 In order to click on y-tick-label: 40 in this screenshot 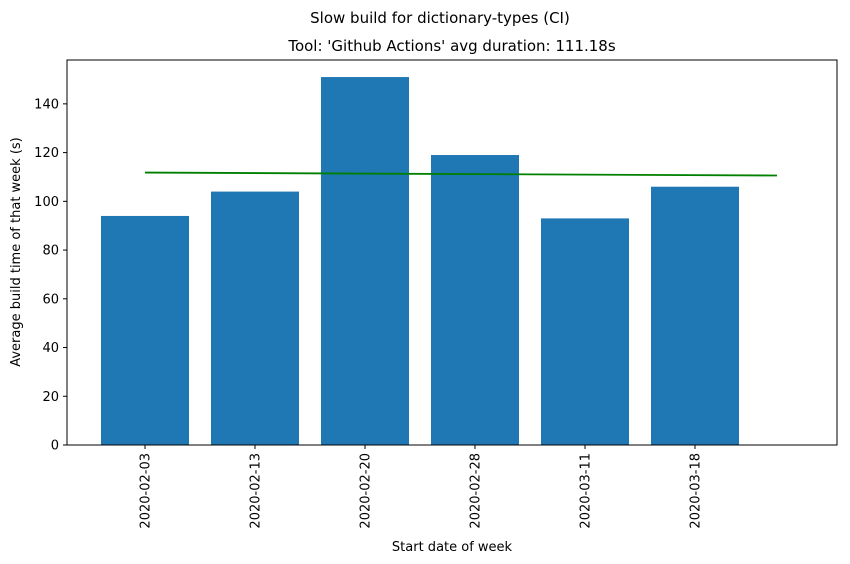, I will do `click(50, 348)`.